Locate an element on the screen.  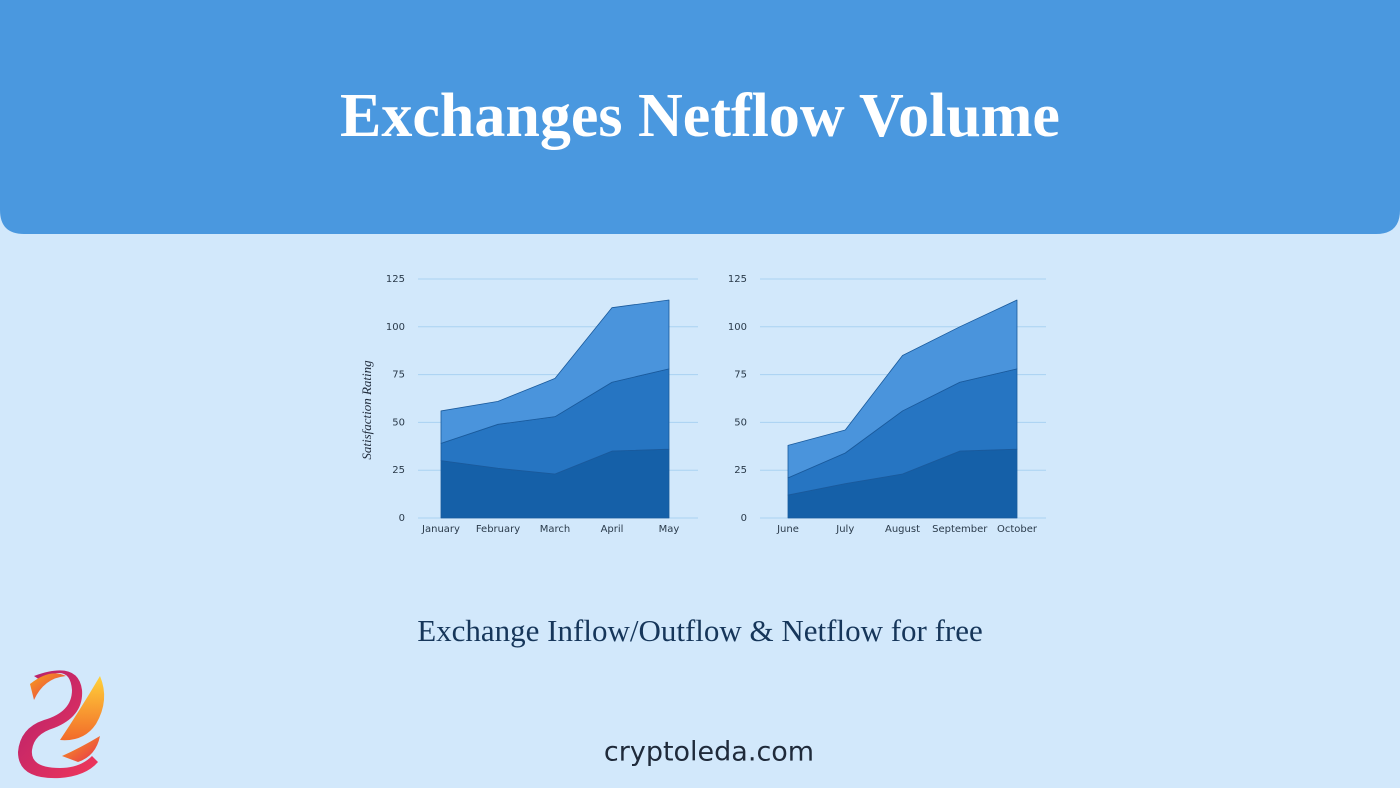
x-tick-label: September is located at coordinates (960, 529).